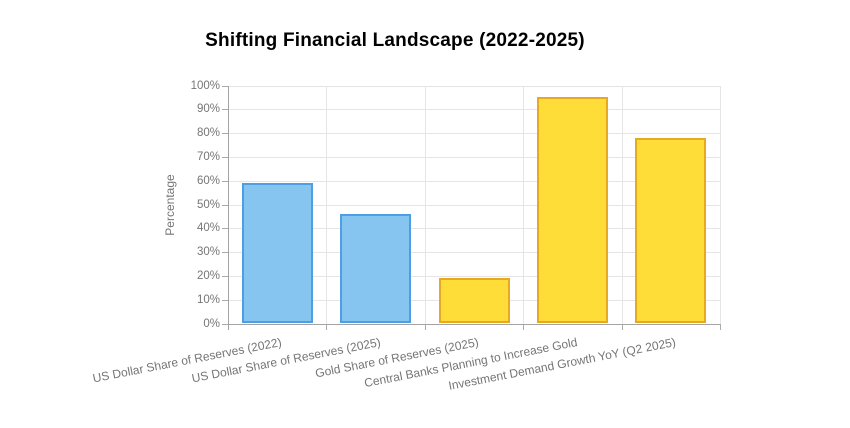  I want to click on bar-gold-share-2025, so click(474, 301).